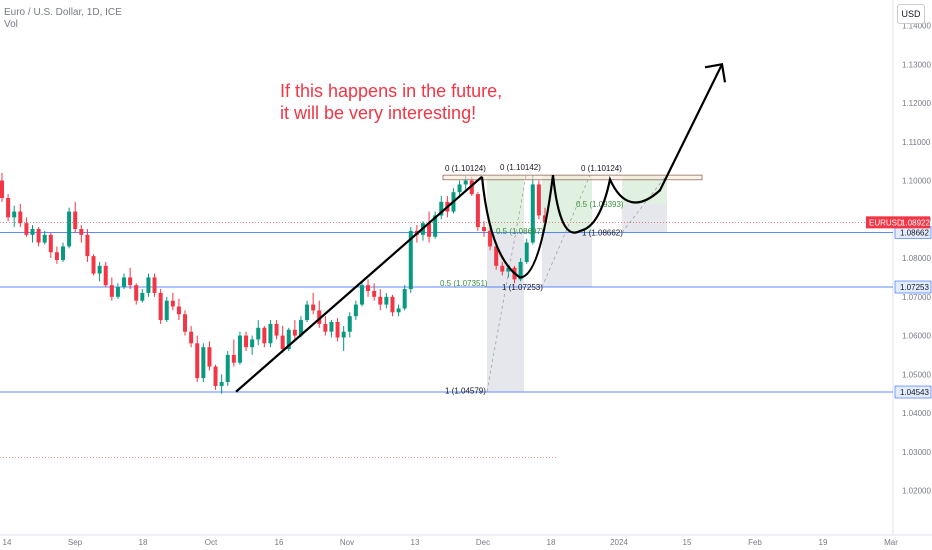 The height and width of the screenshot is (550, 932). I want to click on resistance-box, so click(572, 177).